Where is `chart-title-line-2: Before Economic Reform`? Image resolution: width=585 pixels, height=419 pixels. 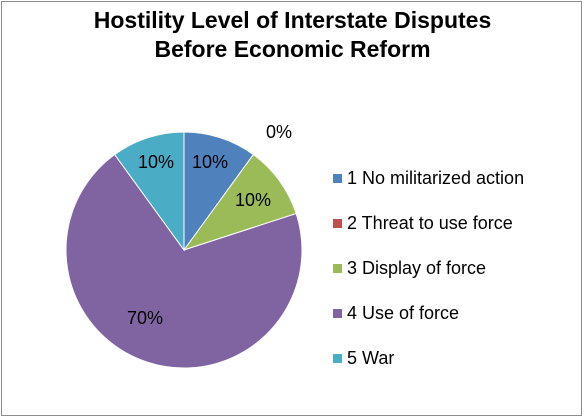
chart-title-line-2: Before Economic Reform is located at coordinates (292, 49).